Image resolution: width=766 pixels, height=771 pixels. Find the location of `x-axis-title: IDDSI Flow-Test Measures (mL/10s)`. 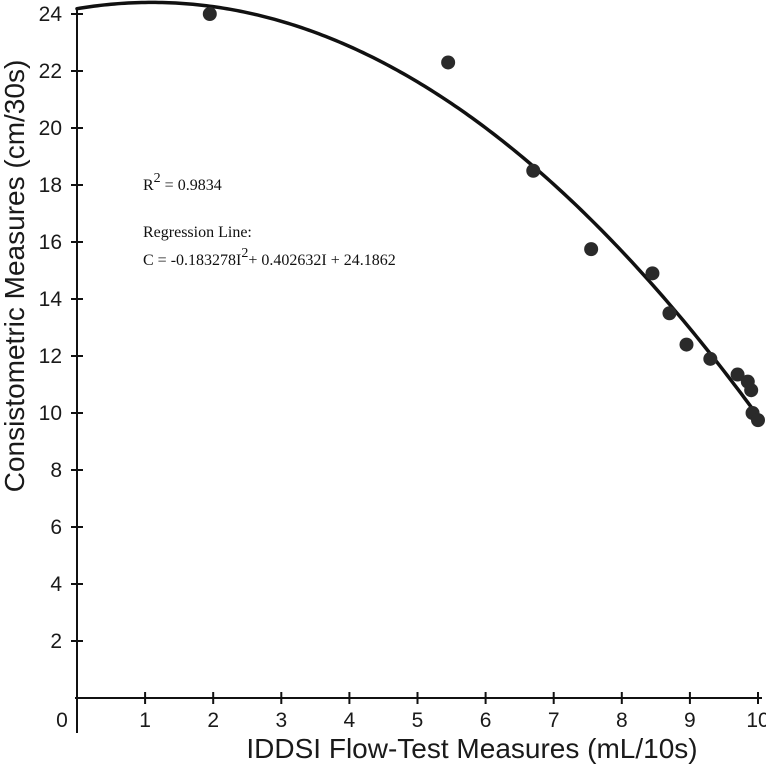

x-axis-title: IDDSI Flow-Test Measures (mL/10s) is located at coordinates (471, 748).